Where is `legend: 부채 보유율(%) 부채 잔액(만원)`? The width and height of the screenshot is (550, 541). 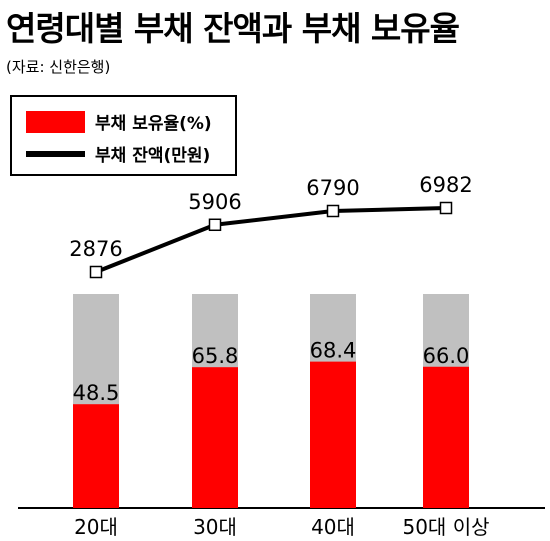 legend: 부채 보유율(%) 부채 잔액(만원) is located at coordinates (123, 135).